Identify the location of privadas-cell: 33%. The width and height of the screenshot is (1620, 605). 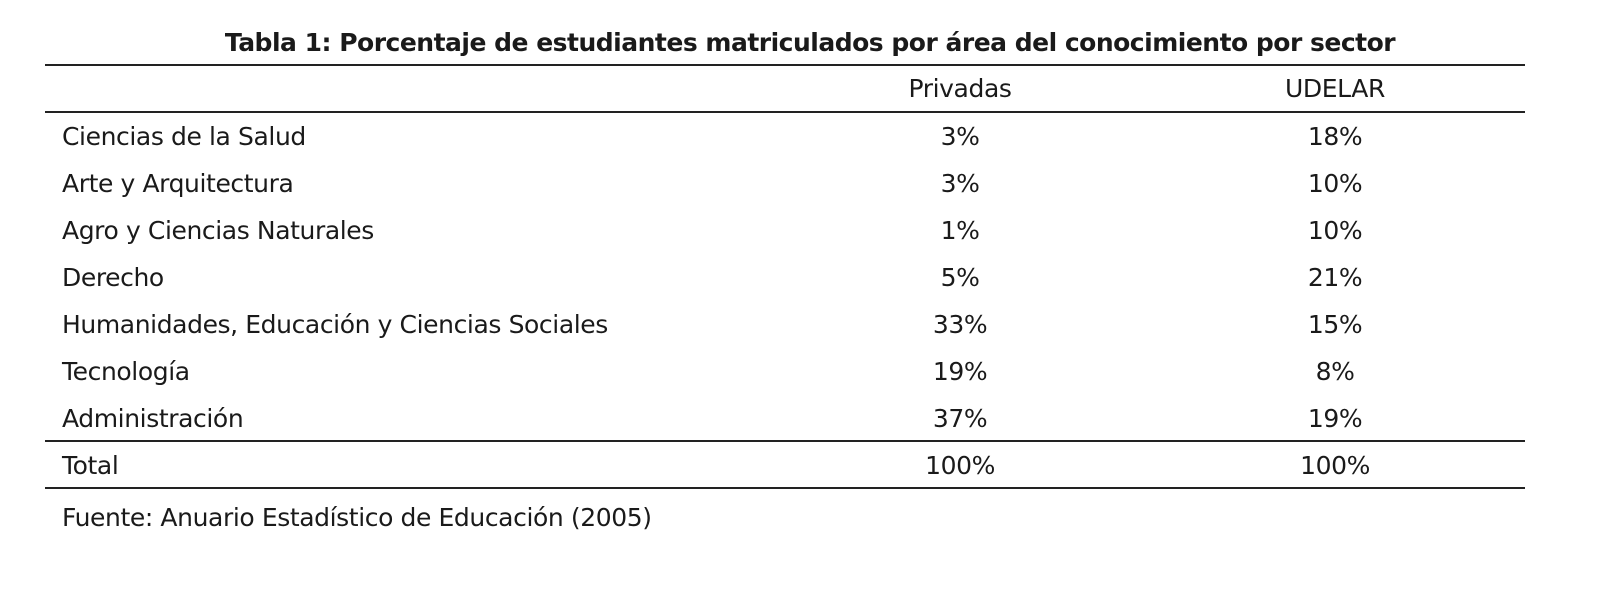
(960, 324).